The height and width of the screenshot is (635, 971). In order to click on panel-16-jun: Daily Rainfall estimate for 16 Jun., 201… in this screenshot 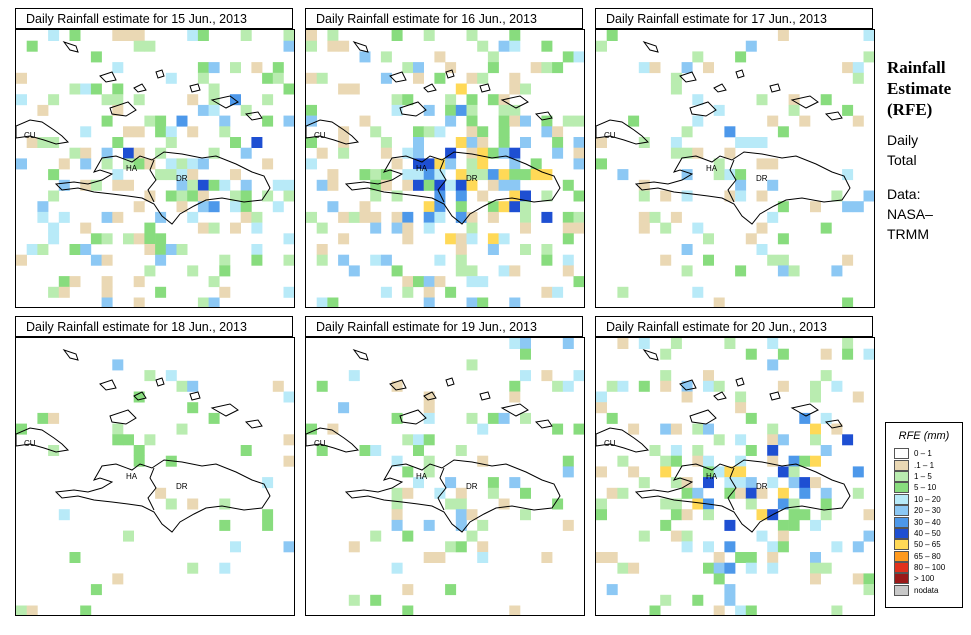, I will do `click(445, 158)`.